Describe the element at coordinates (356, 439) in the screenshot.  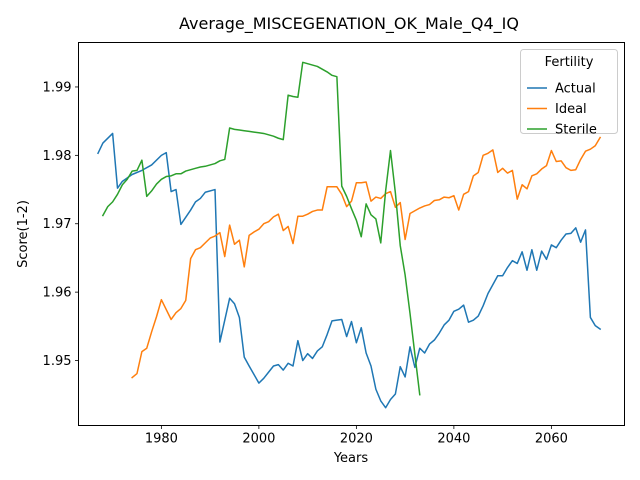
I see `x-tick-label: 2020` at that location.